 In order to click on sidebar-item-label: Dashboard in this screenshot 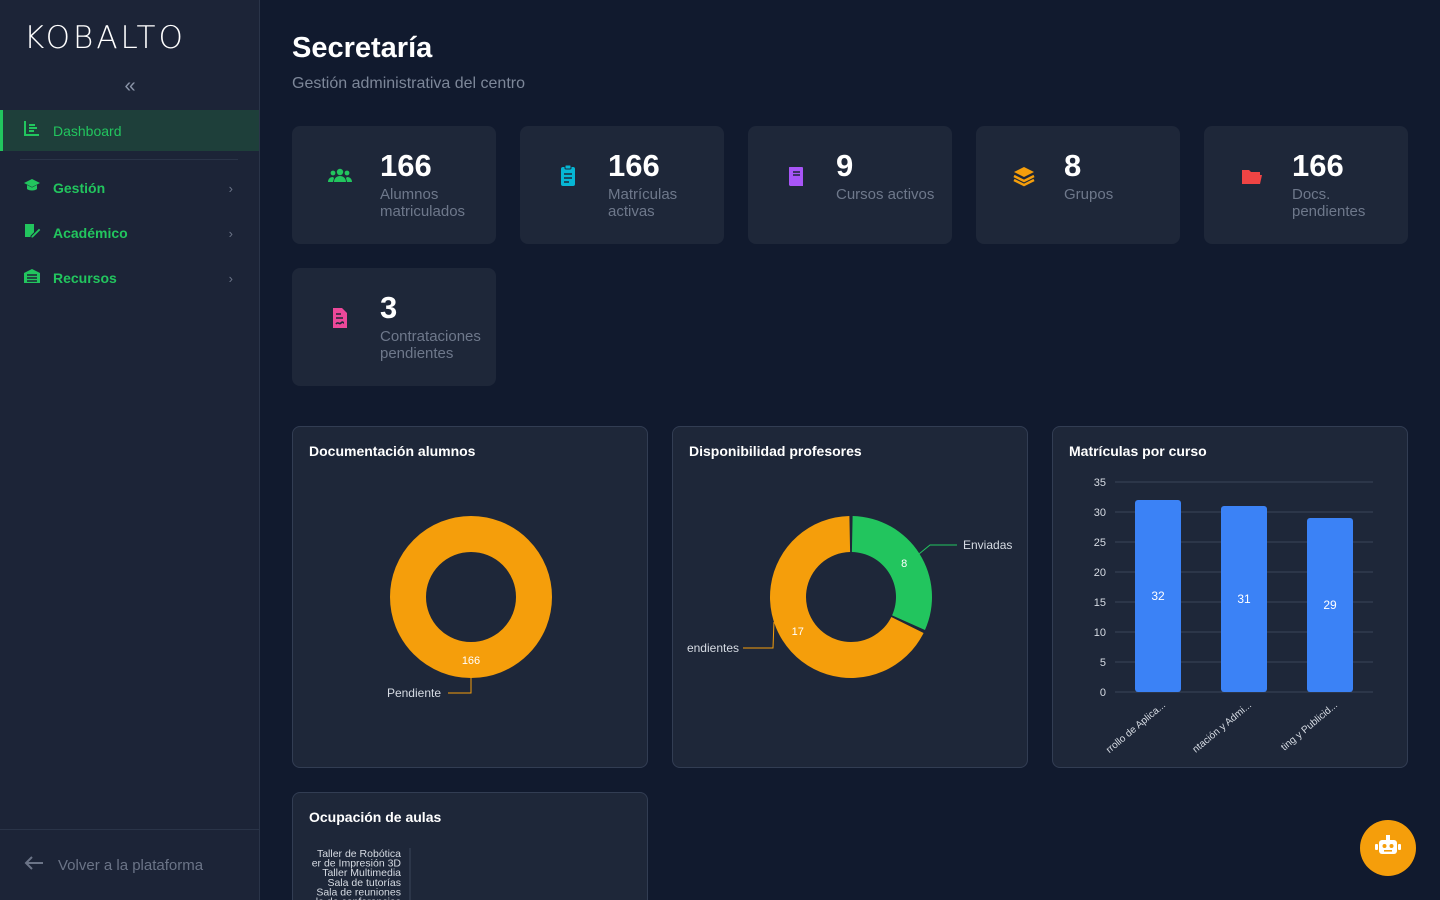, I will do `click(87, 130)`.